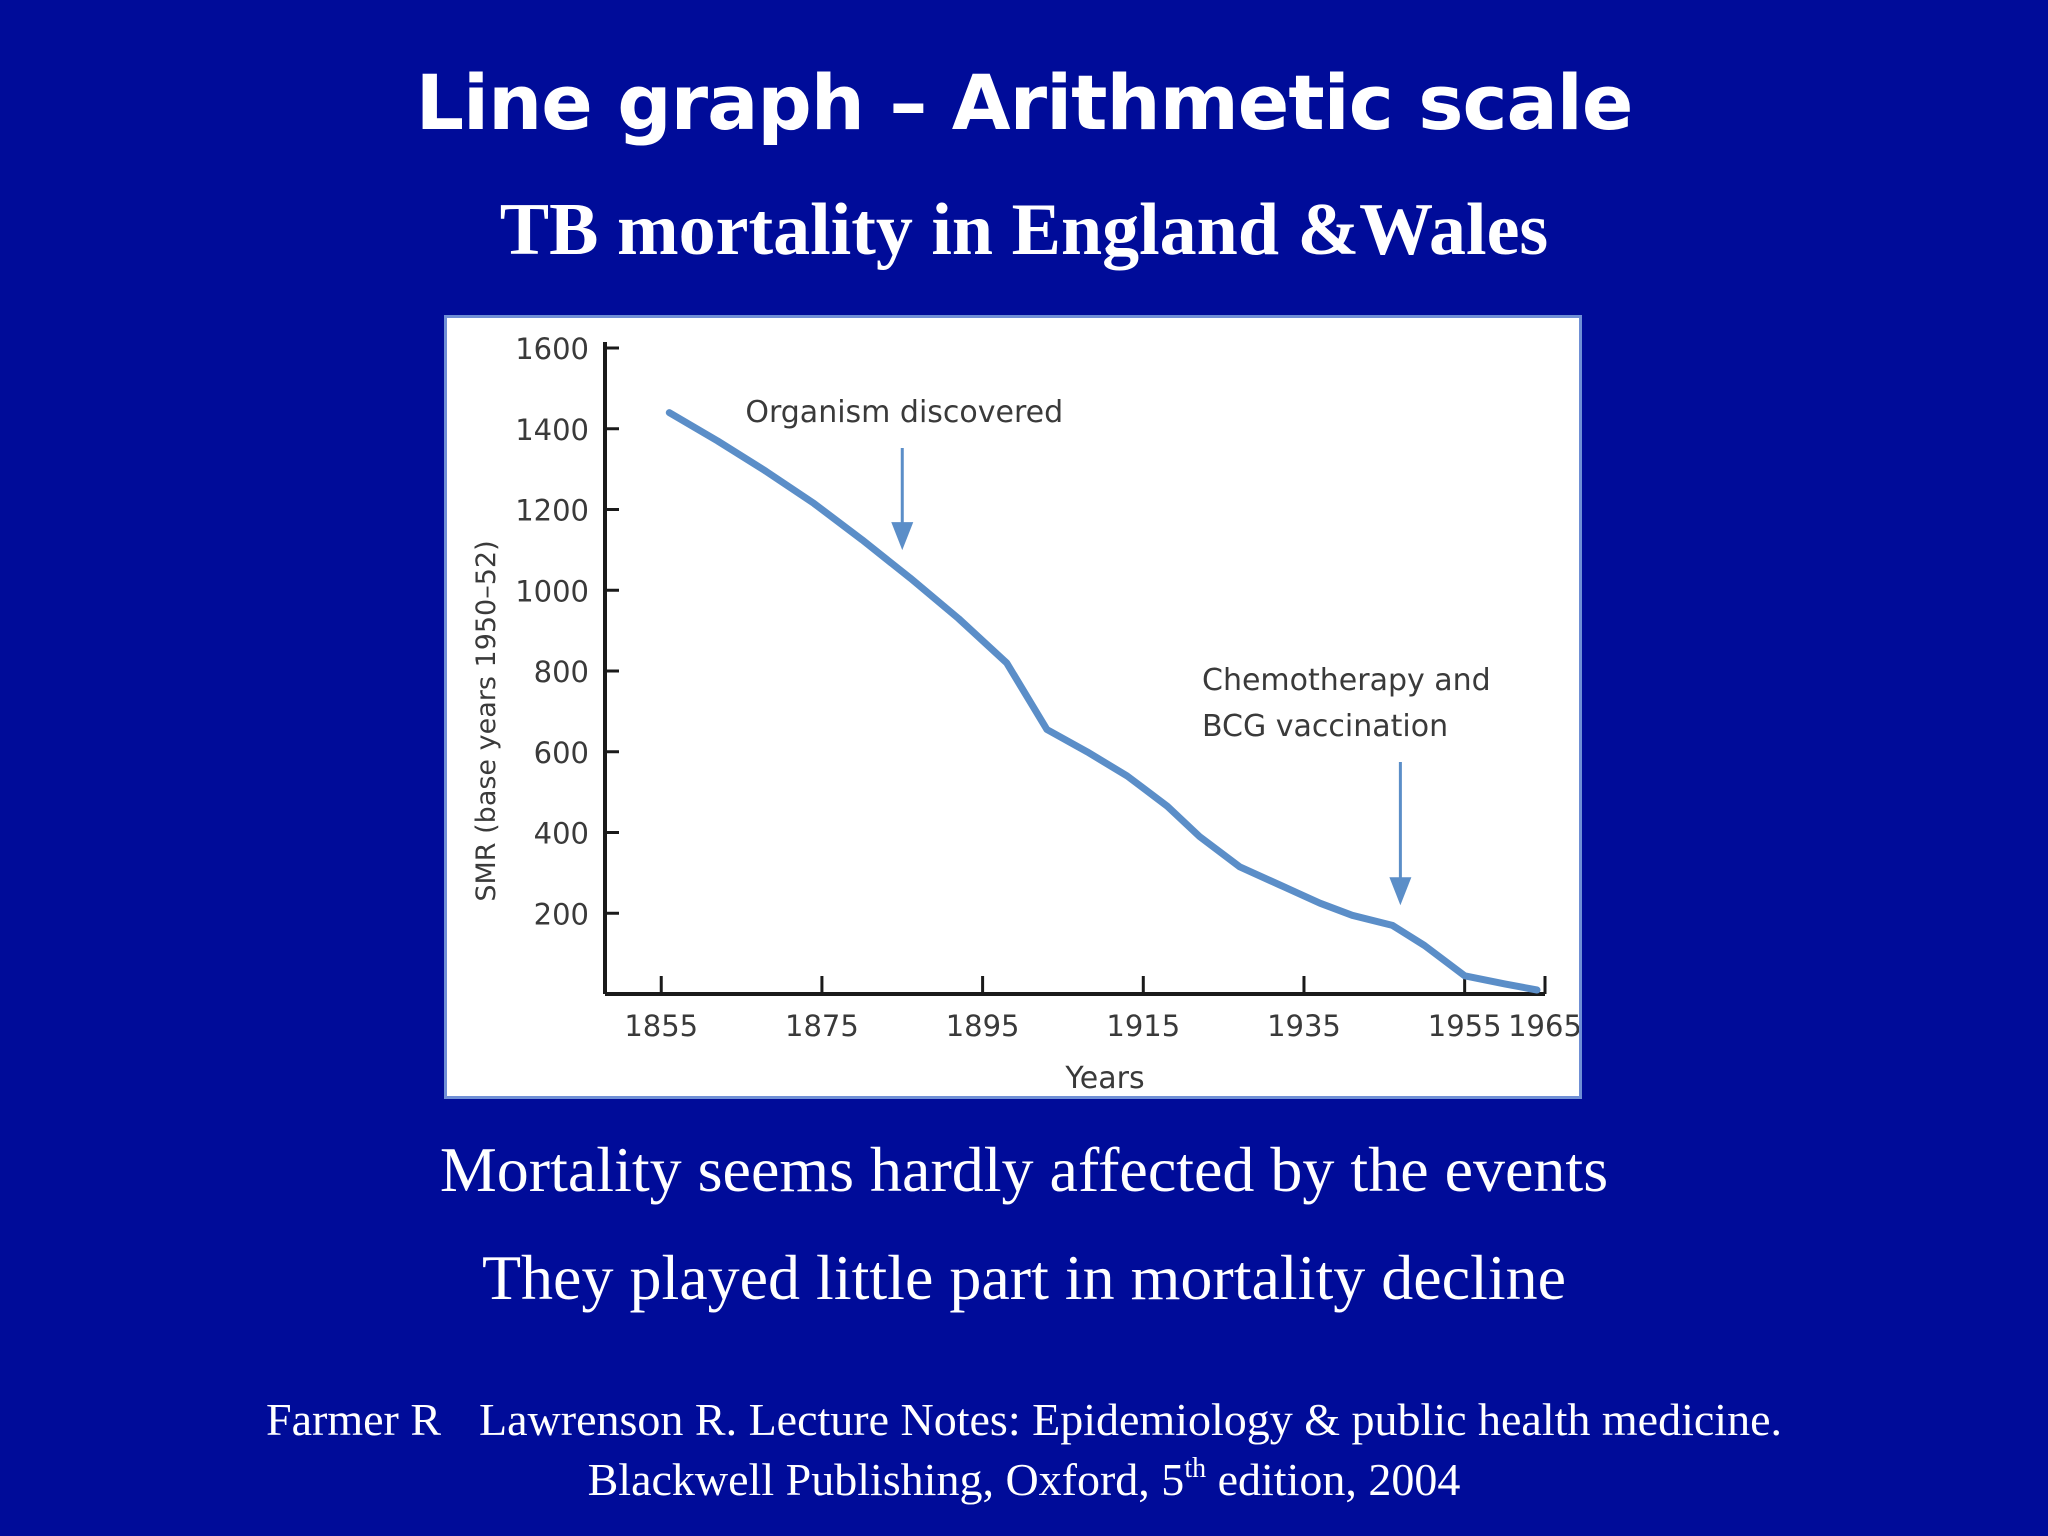 Image resolution: width=2048 pixels, height=1536 pixels. I want to click on x-tick-label-1965: 1965, so click(1543, 1026).